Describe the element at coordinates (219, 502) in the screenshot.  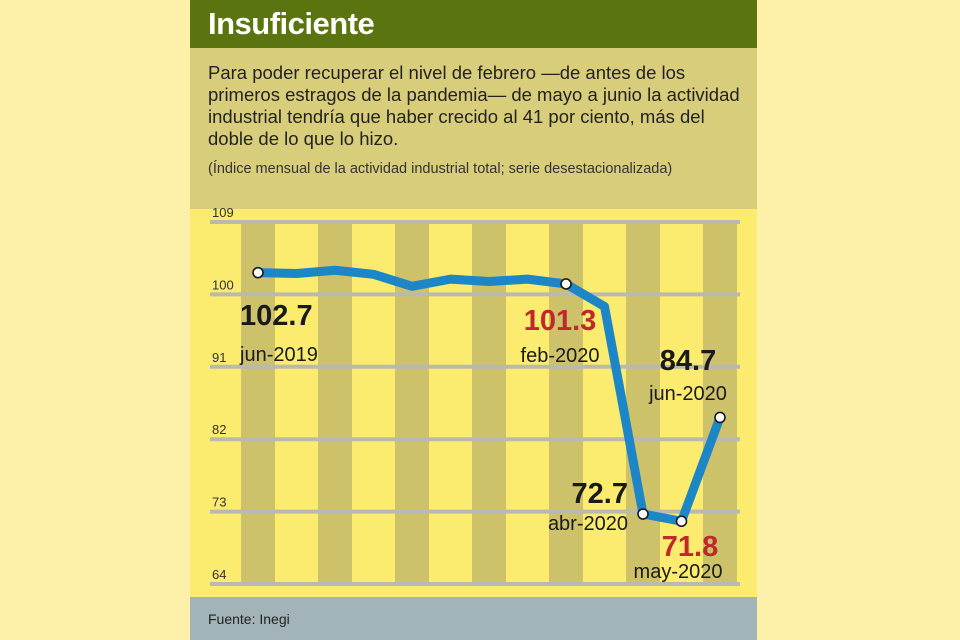
I see `y-tick-label: 73` at that location.